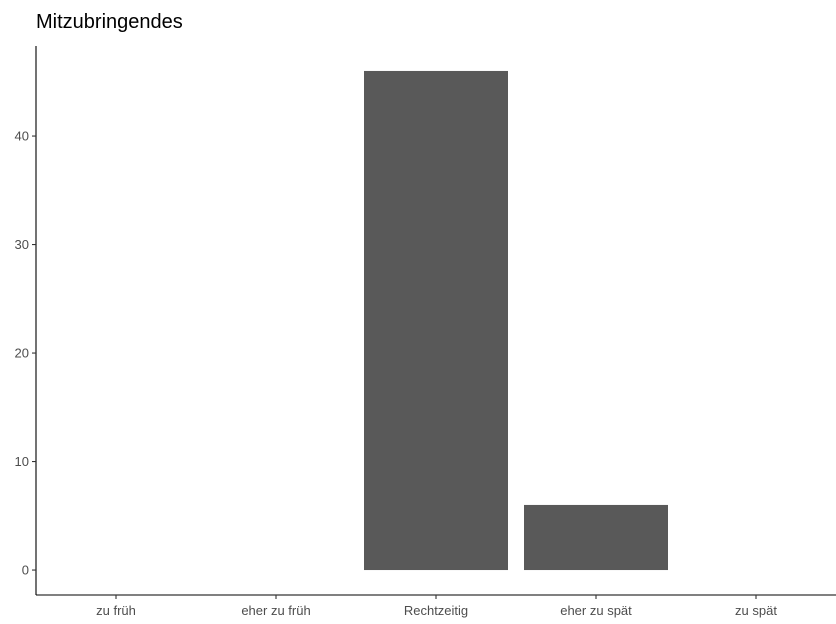 The image size is (836, 624). I want to click on bar-eher-zu-spät, so click(596, 537).